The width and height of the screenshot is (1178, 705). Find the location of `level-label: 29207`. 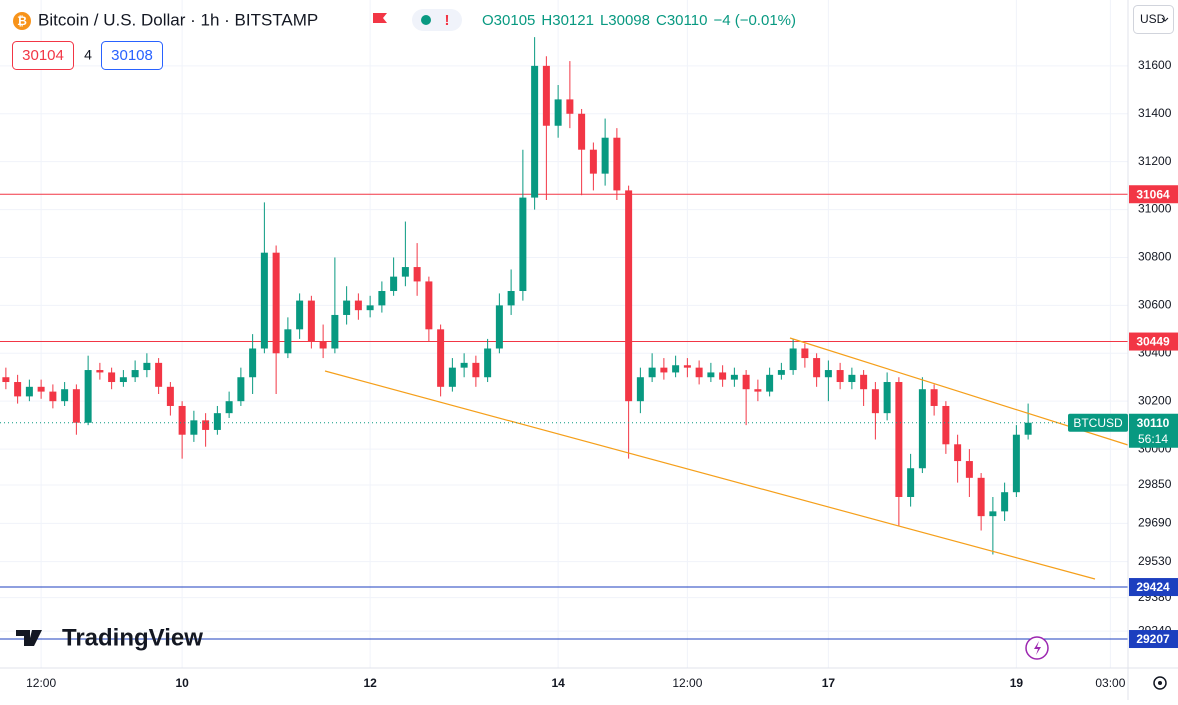

level-label: 29207 is located at coordinates (1153, 639).